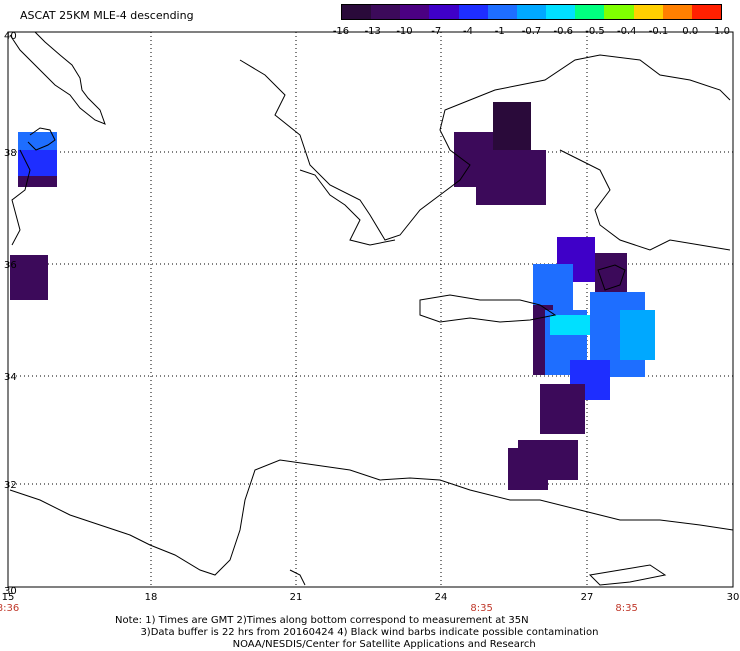  I want to click on lat-label: 38, so click(10, 153).